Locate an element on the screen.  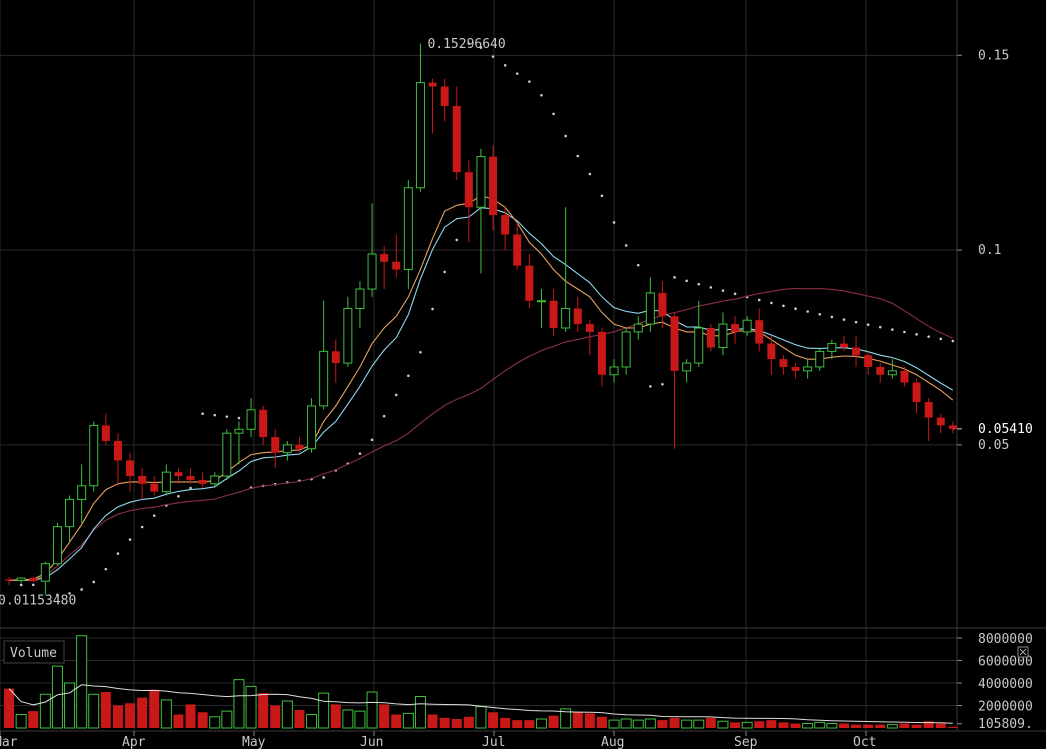
close-icon is located at coordinates (1023, 652).